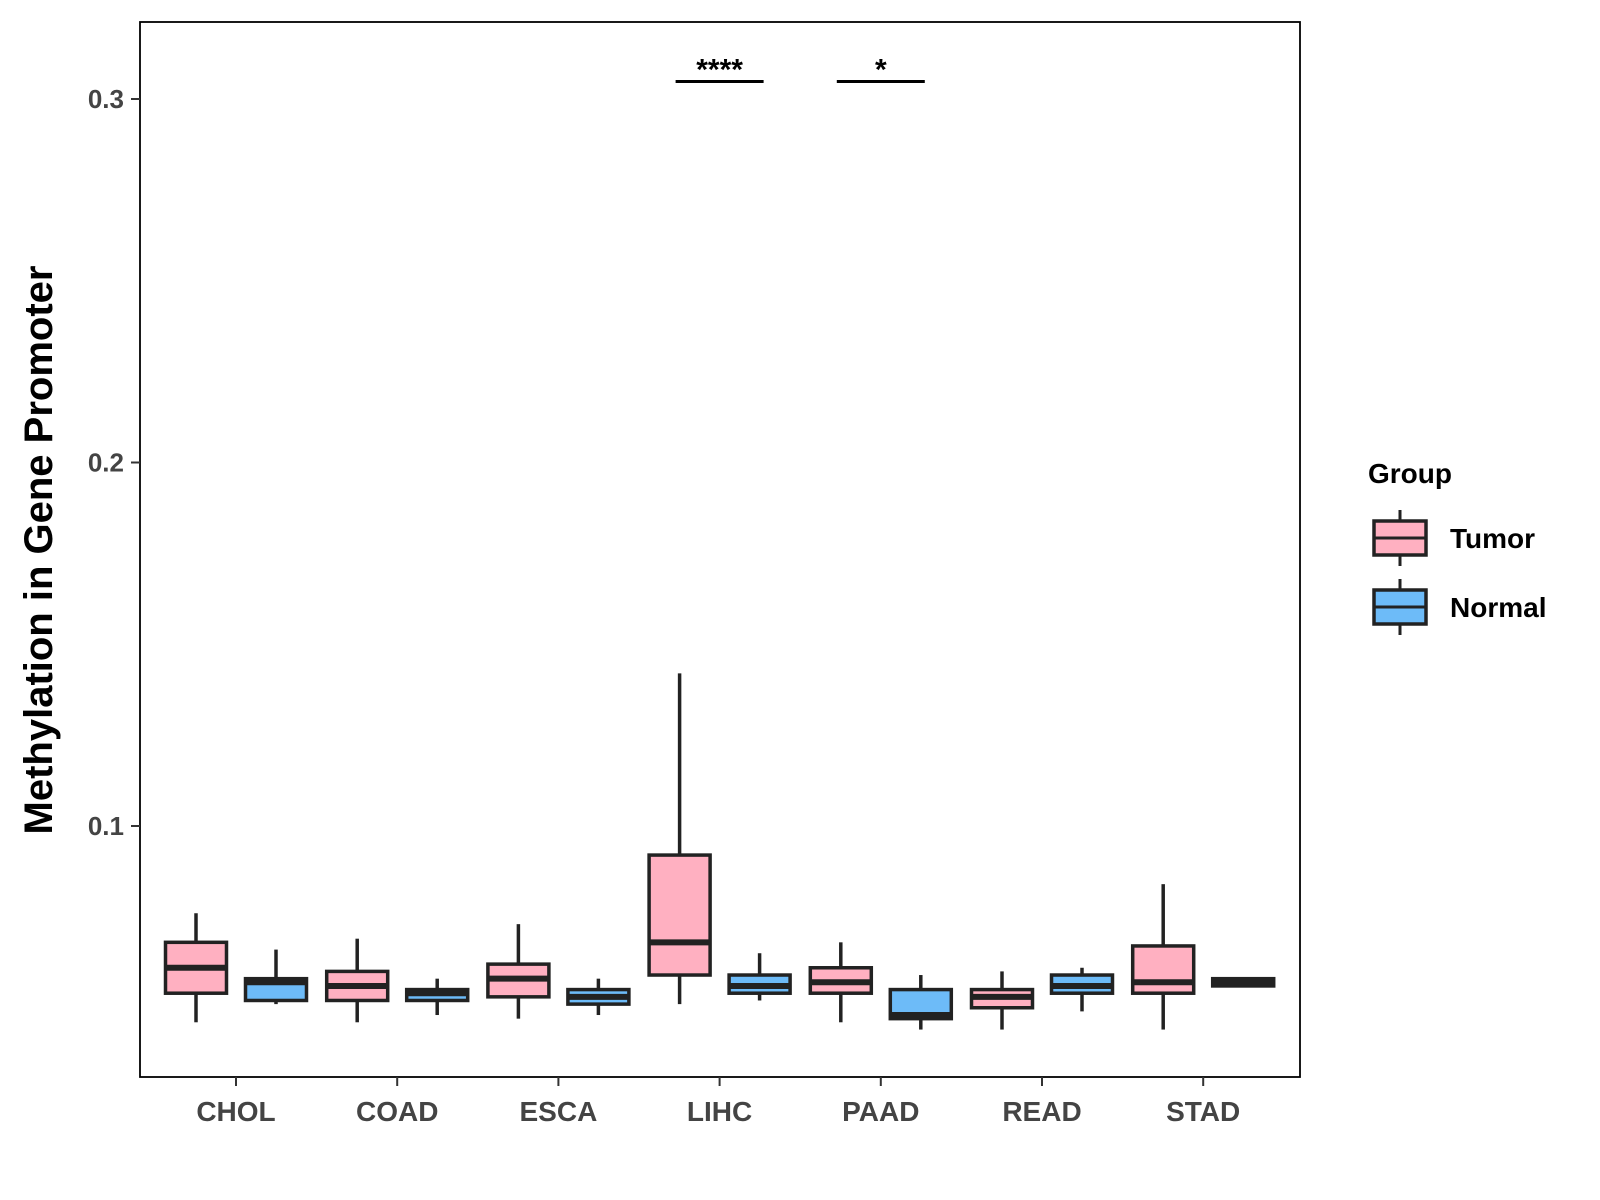 The width and height of the screenshot is (1600, 1200). What do you see at coordinates (1498, 607) in the screenshot?
I see `legend-label: Normal` at bounding box center [1498, 607].